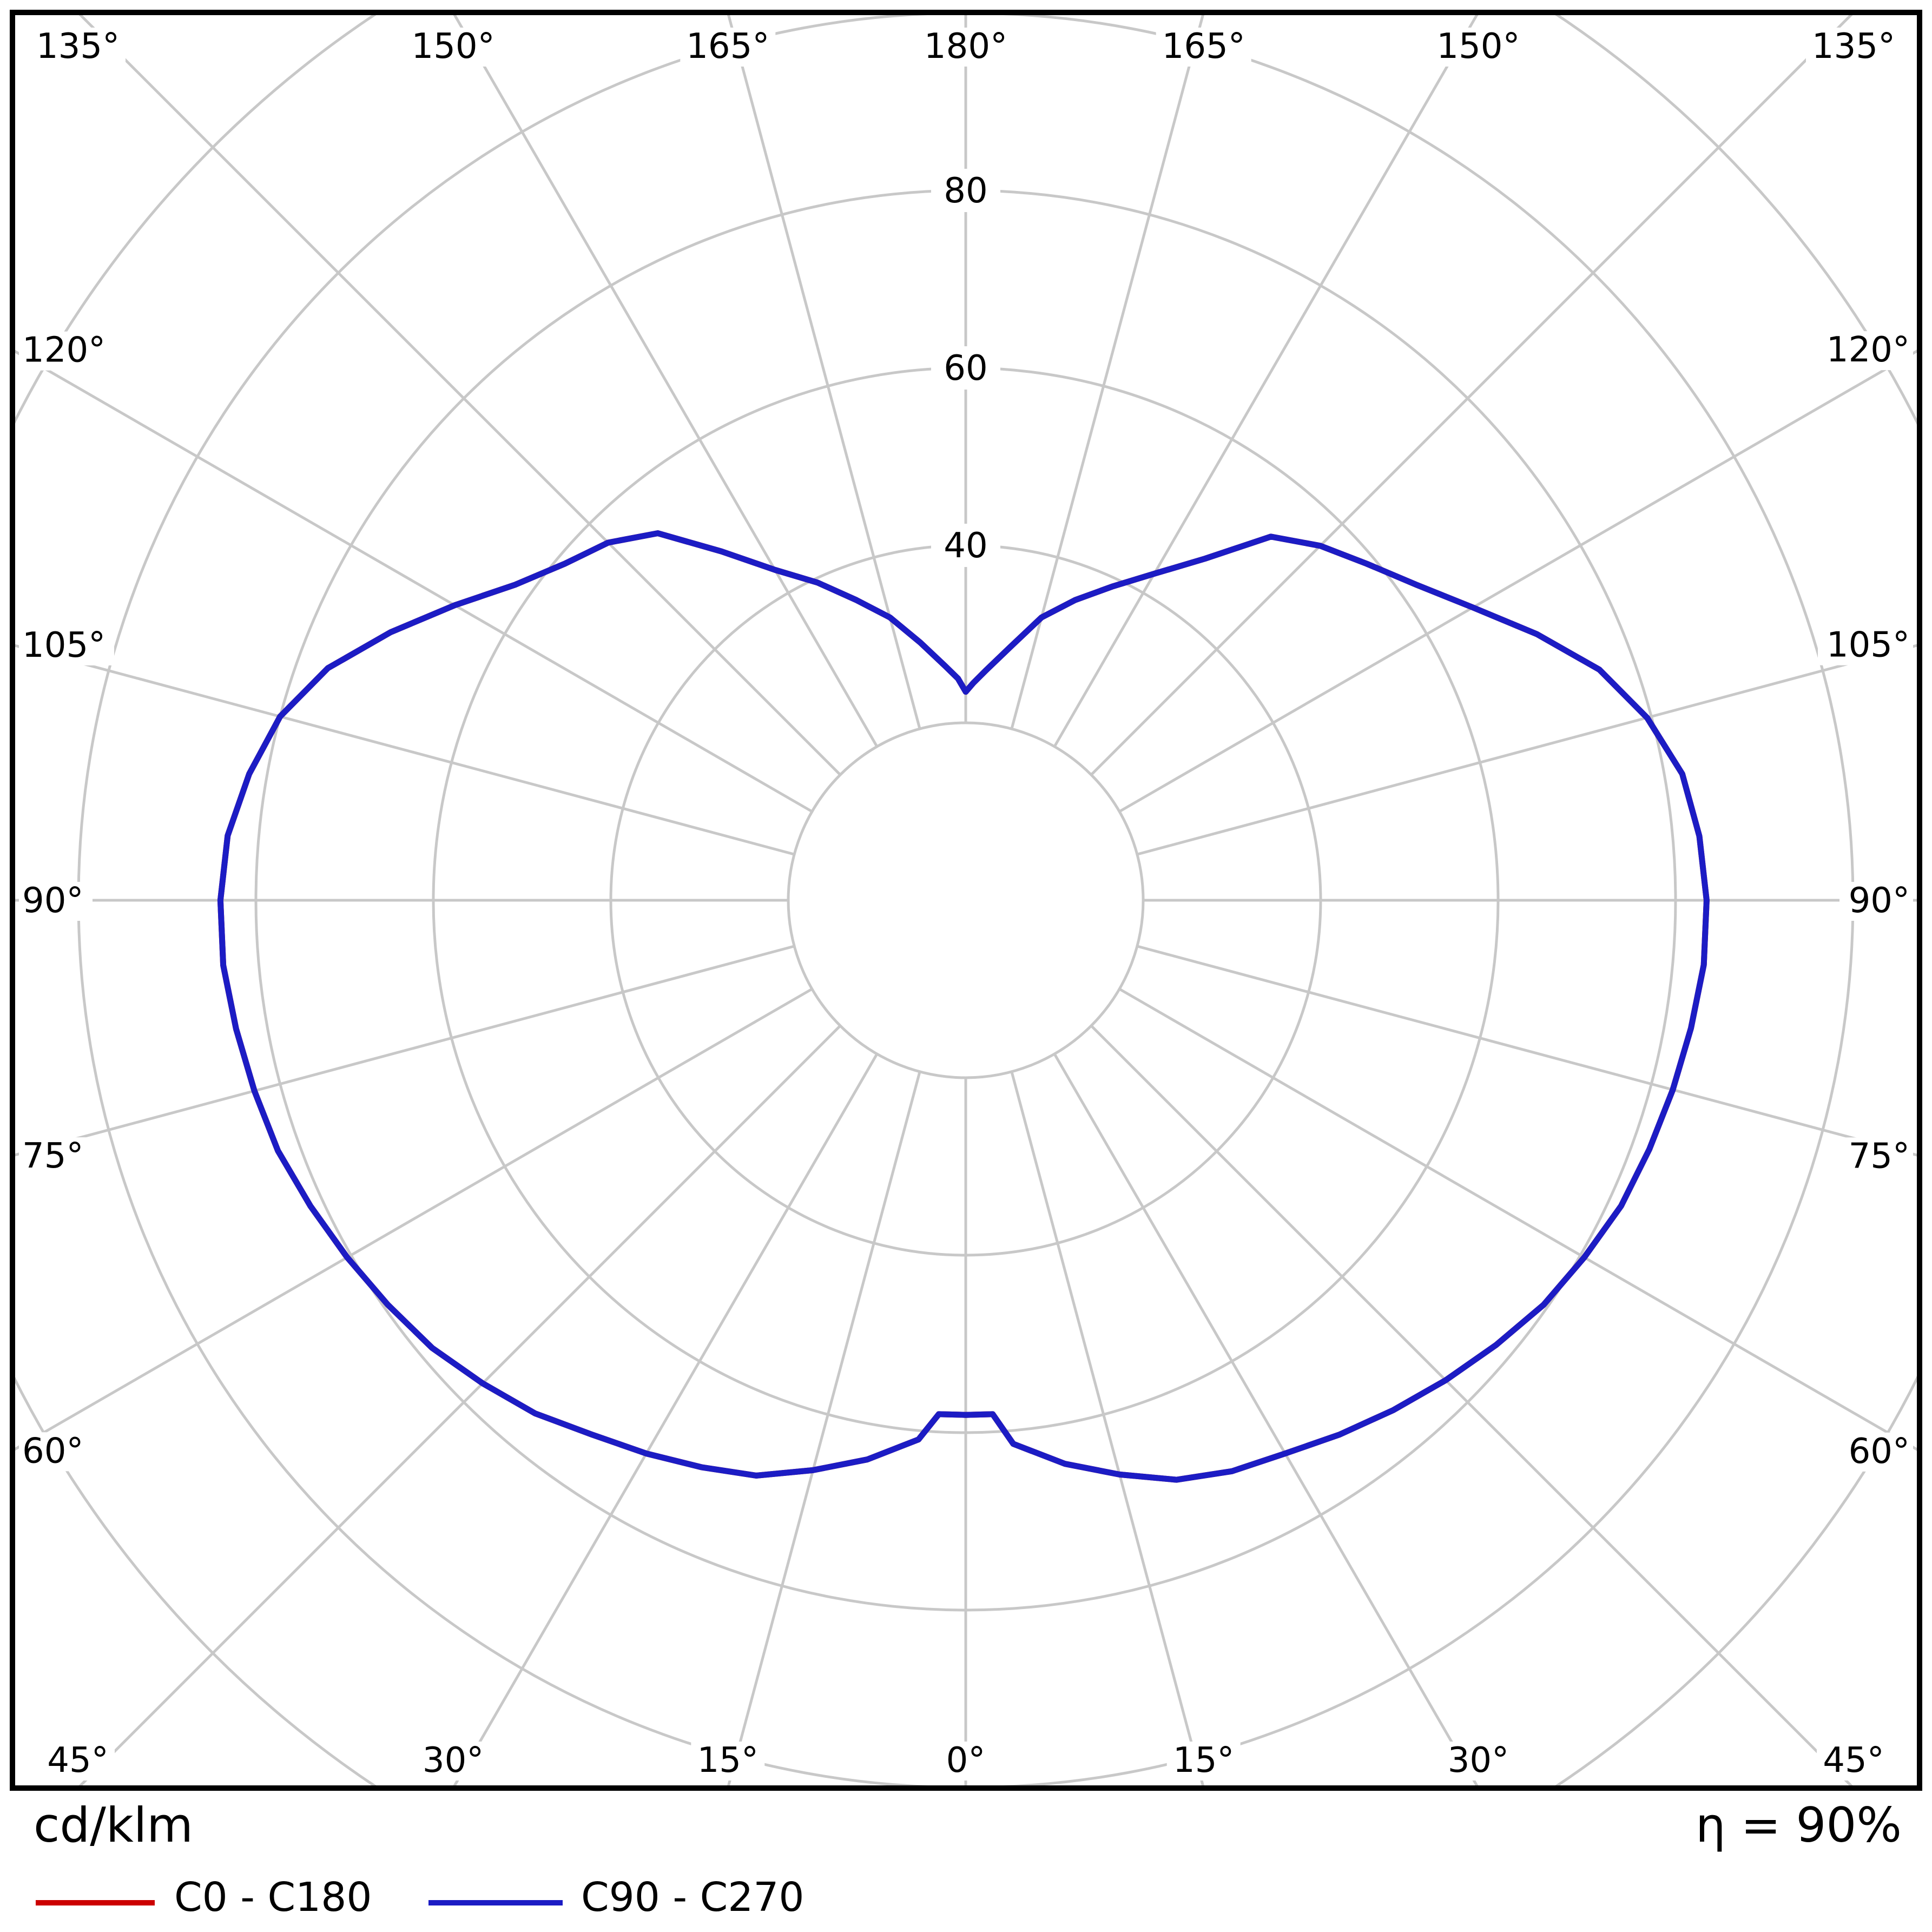 This screenshot has width=1932, height=1932. Describe the element at coordinates (95, 1902) in the screenshot. I see `legend-line-c0-c180` at that location.